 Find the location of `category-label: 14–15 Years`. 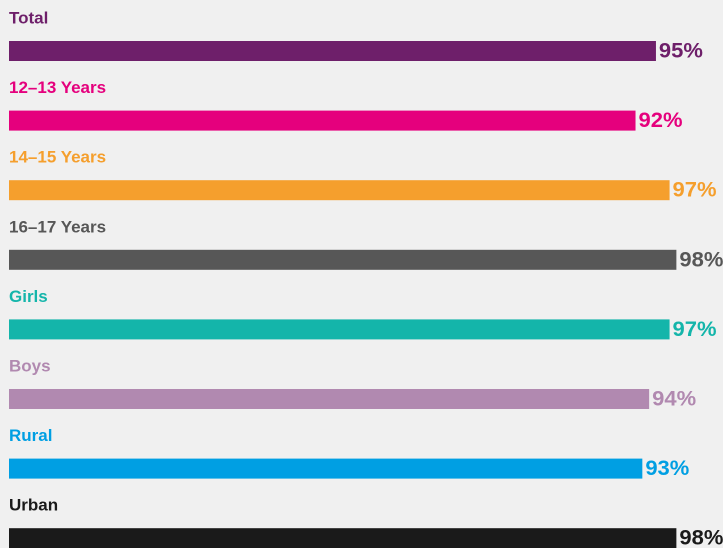

category-label: 14–15 Years is located at coordinates (57, 157).